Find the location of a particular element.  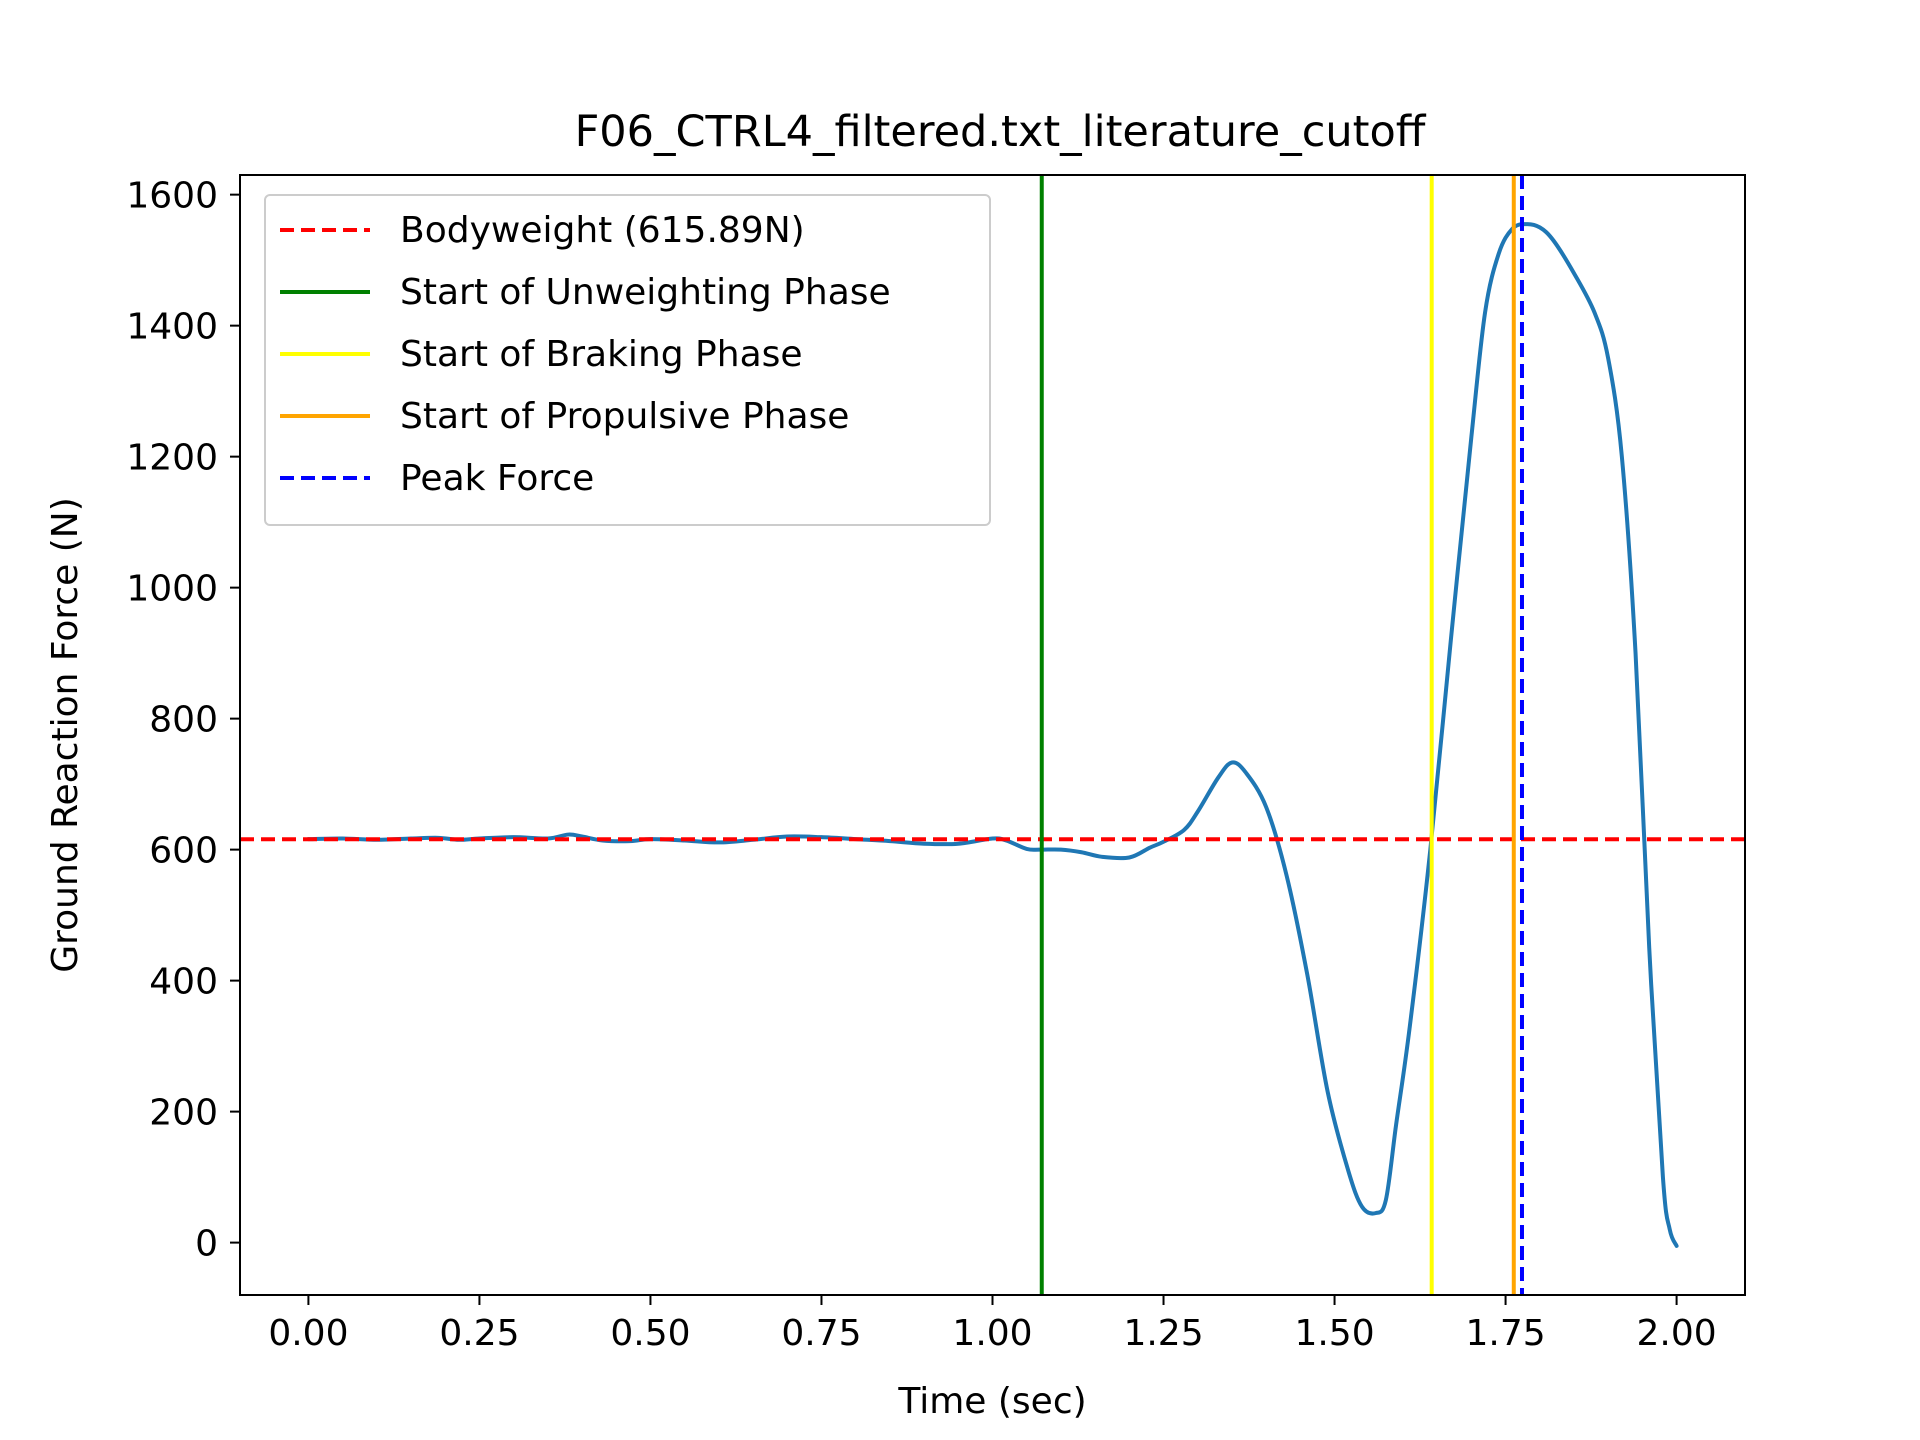

x-axis-ticks: 0.00 0.25 0.50 0.75 1.00 1.25 1.50 1.75 2.00 is located at coordinates (992, 1324).